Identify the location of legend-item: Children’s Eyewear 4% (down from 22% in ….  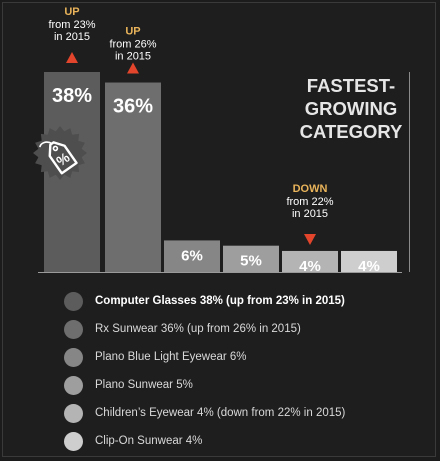
(204, 413).